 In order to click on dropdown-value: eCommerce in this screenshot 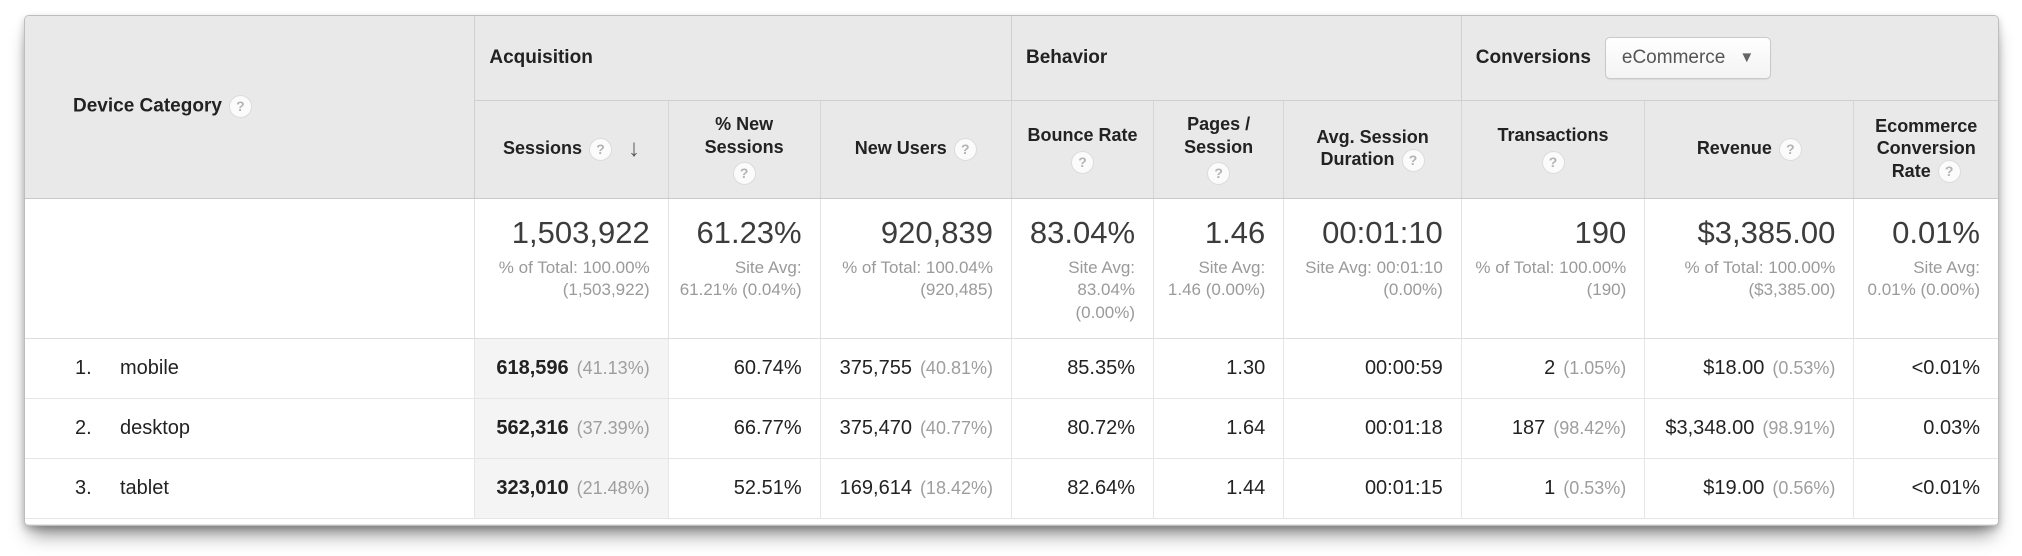, I will do `click(1673, 57)`.